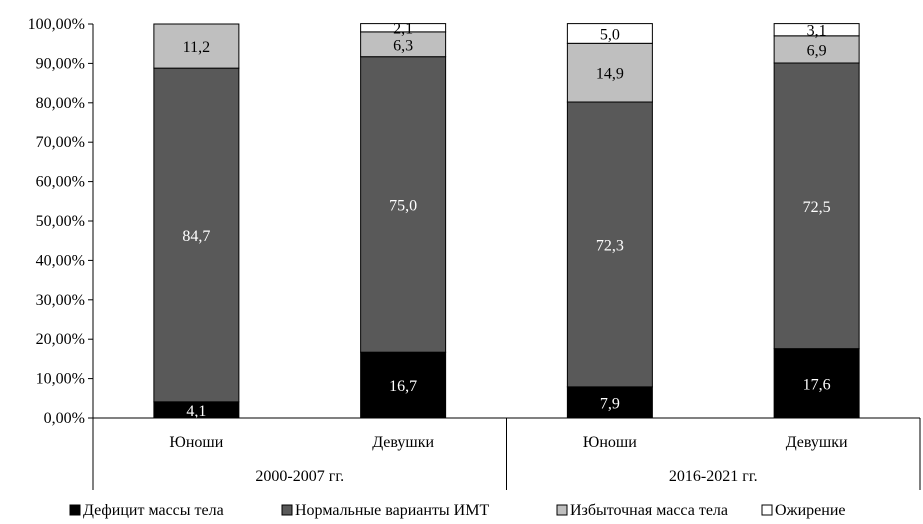 The image size is (923, 524). I want to click on data-label: 72,5, so click(817, 207).